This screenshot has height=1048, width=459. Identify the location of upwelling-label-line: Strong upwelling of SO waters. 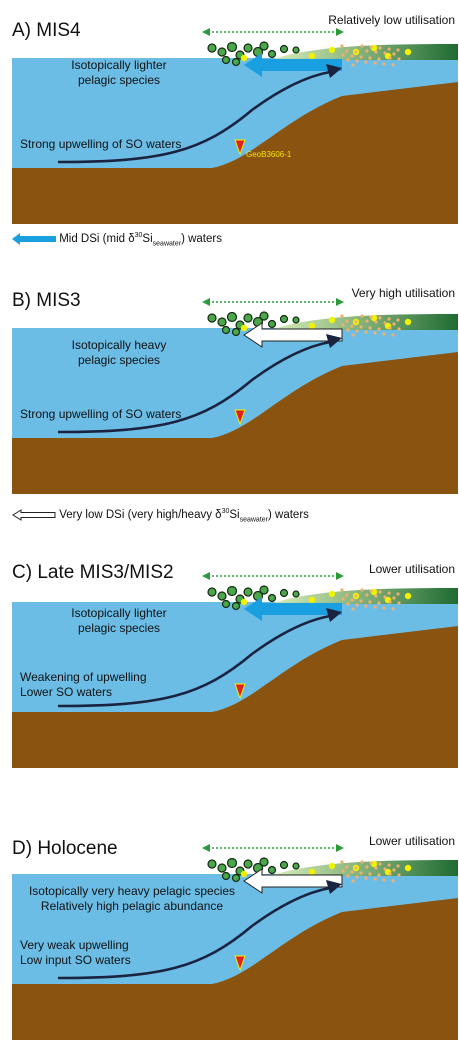
(101, 414).